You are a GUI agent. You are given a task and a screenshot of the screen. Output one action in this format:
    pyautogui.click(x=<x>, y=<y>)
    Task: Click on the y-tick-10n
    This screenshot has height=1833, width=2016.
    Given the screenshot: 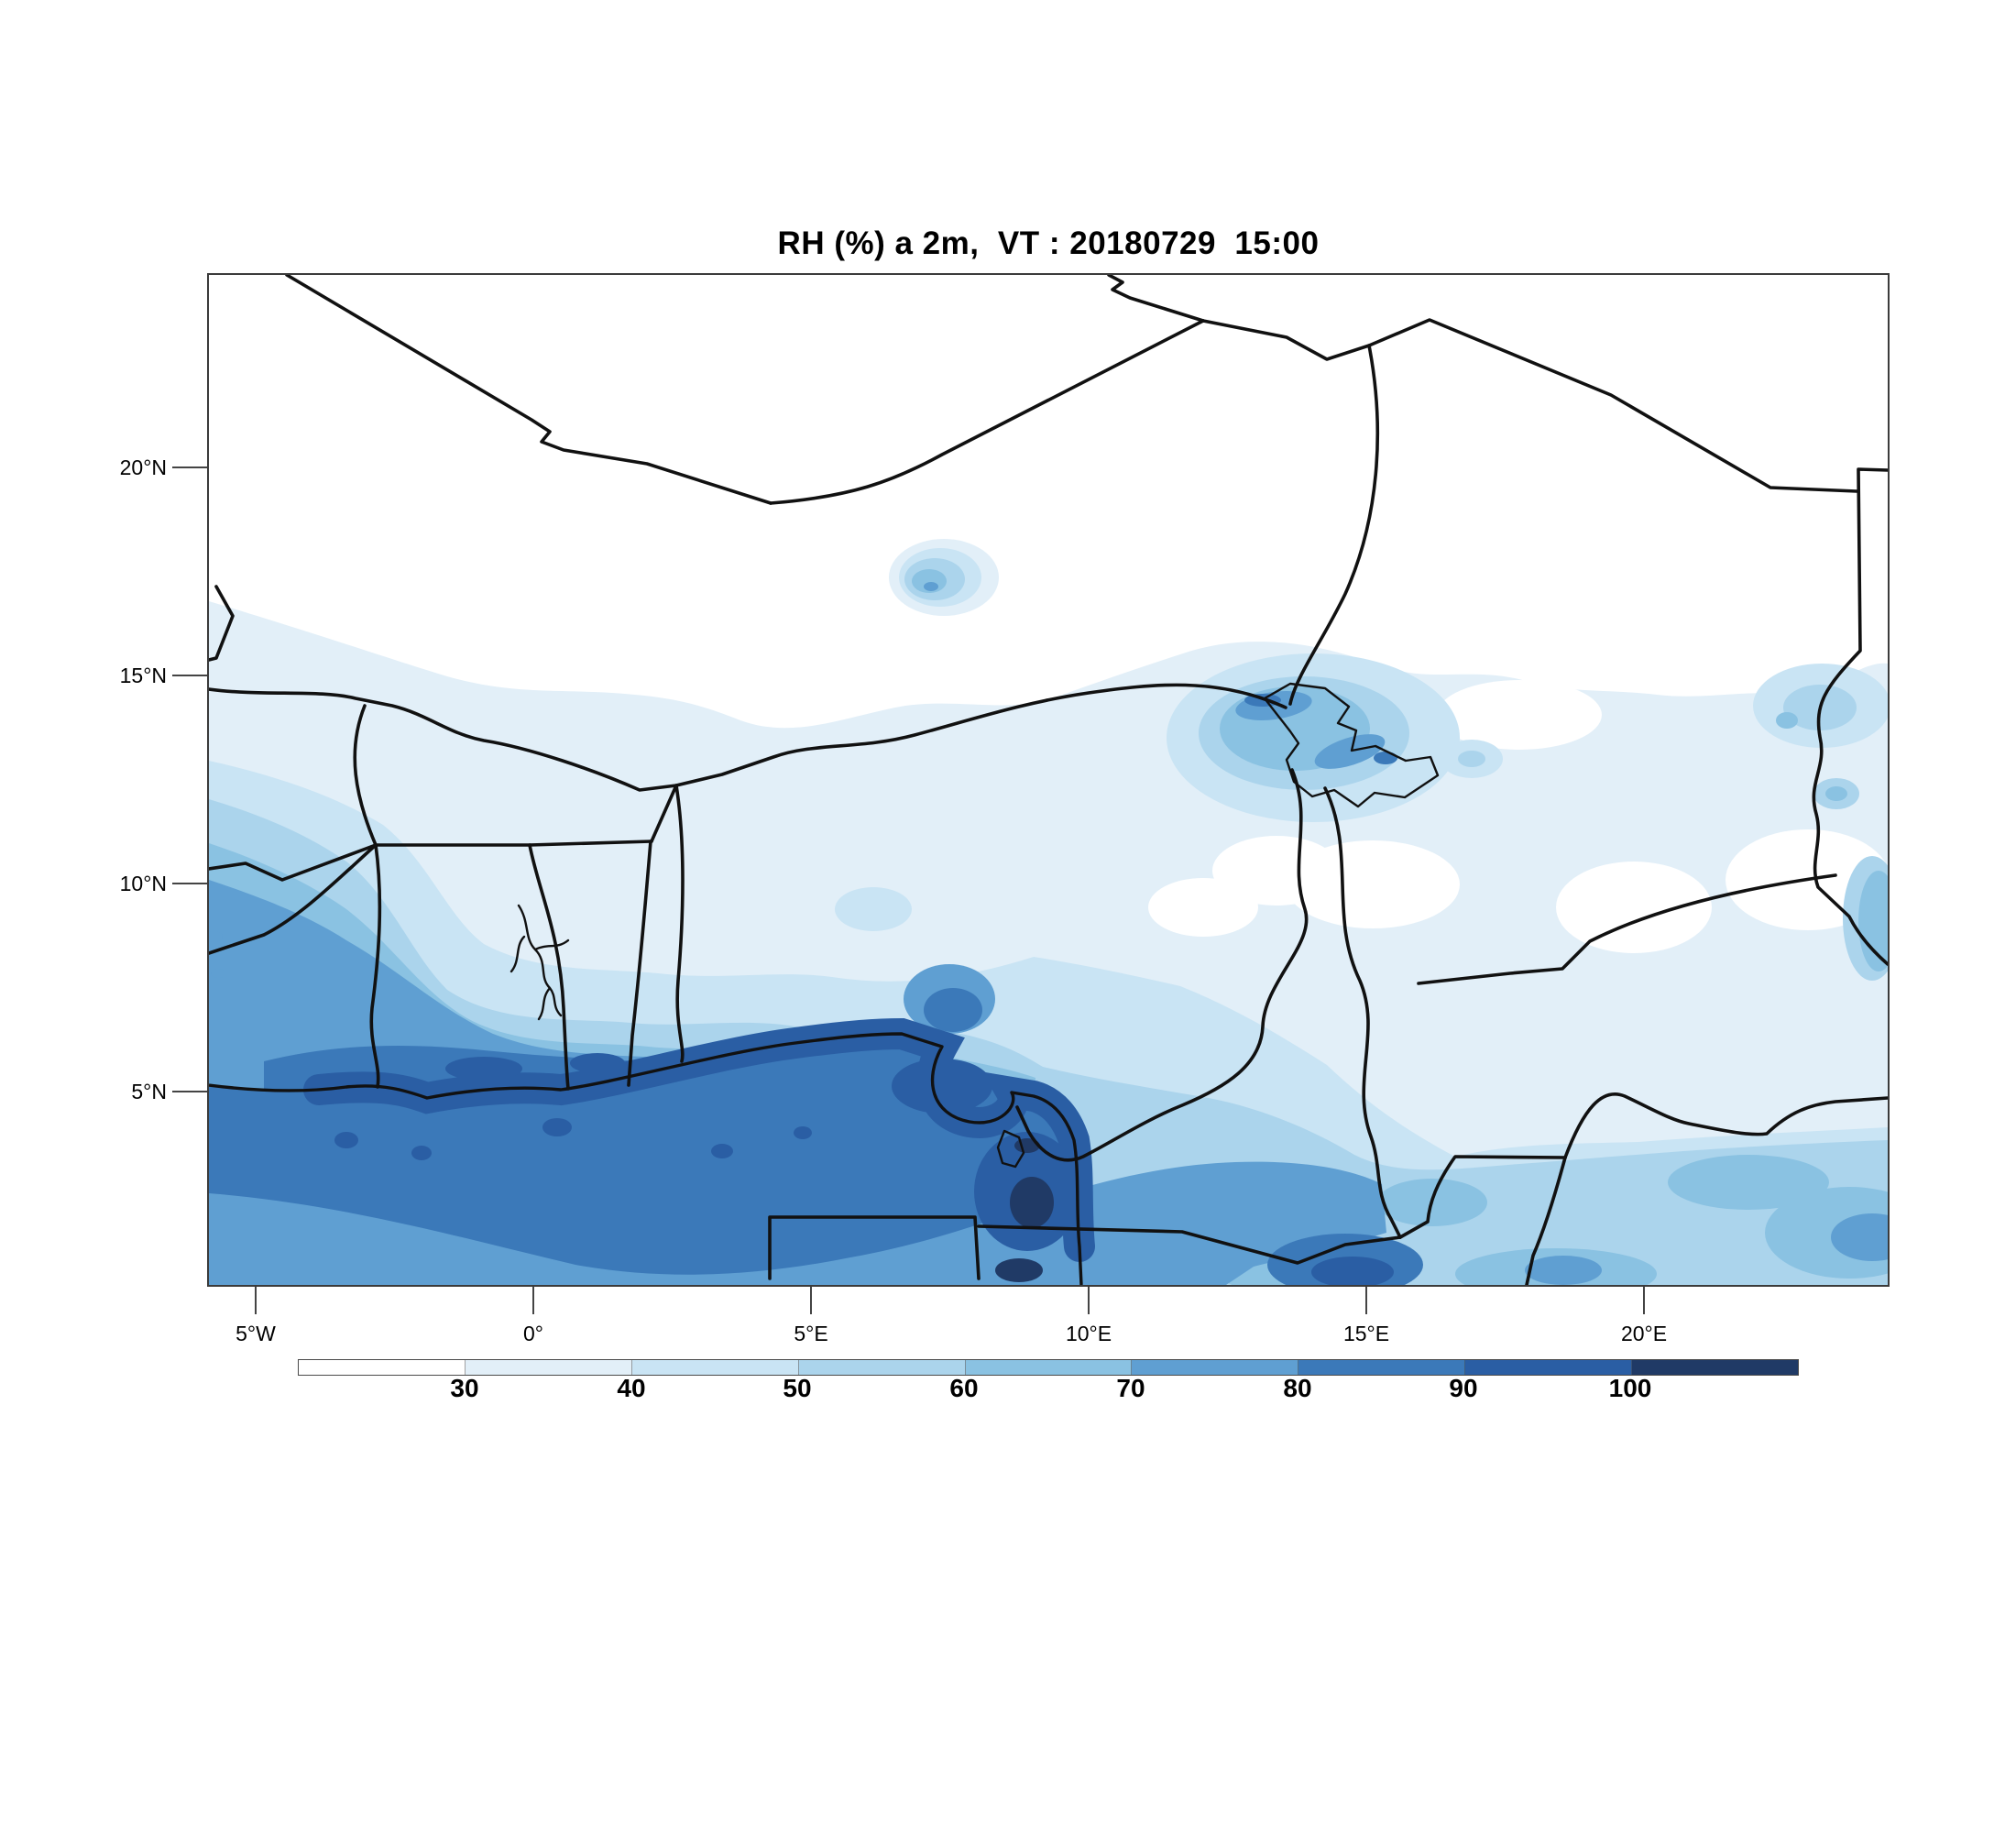 What is the action you would take?
    pyautogui.click(x=190, y=883)
    